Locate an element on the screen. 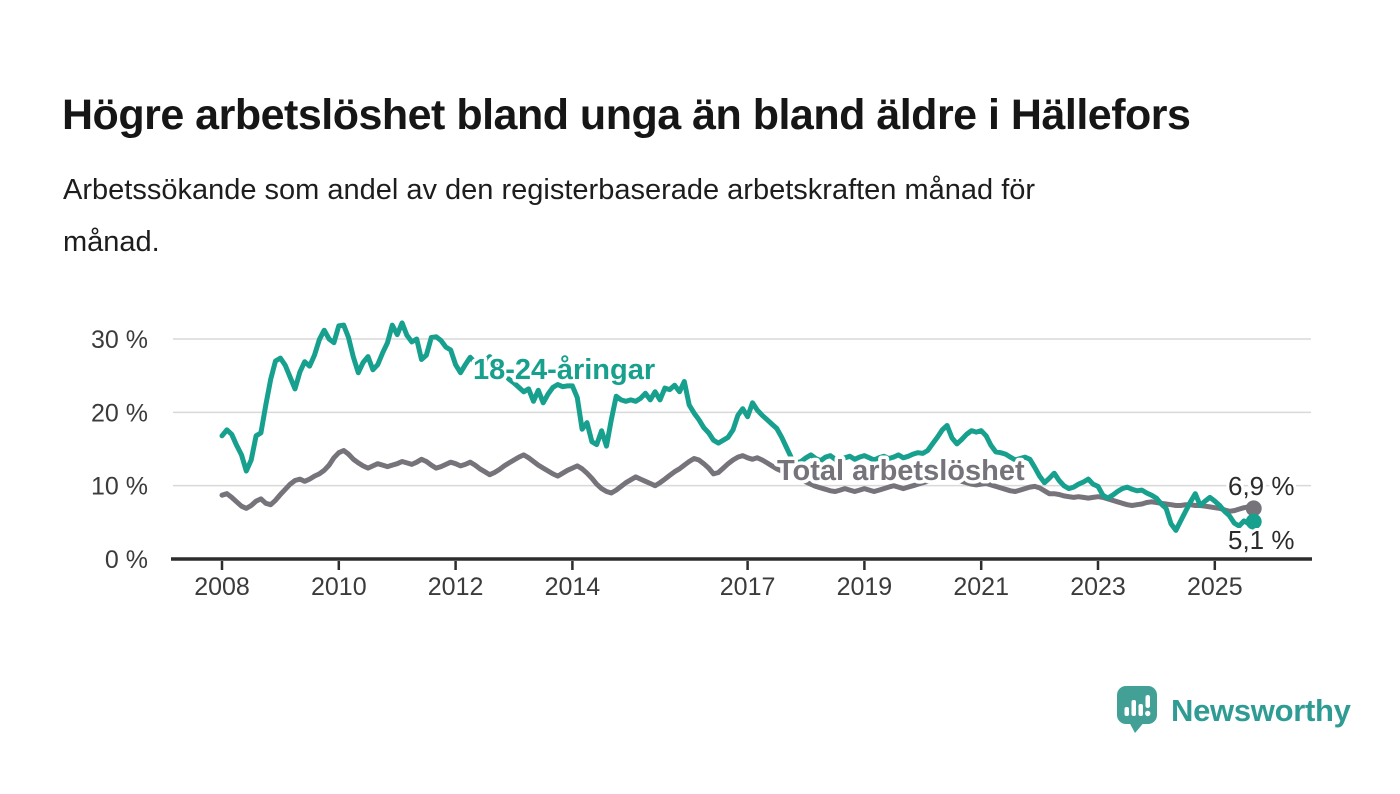  x-axis-tick-label: 2017 is located at coordinates (748, 587).